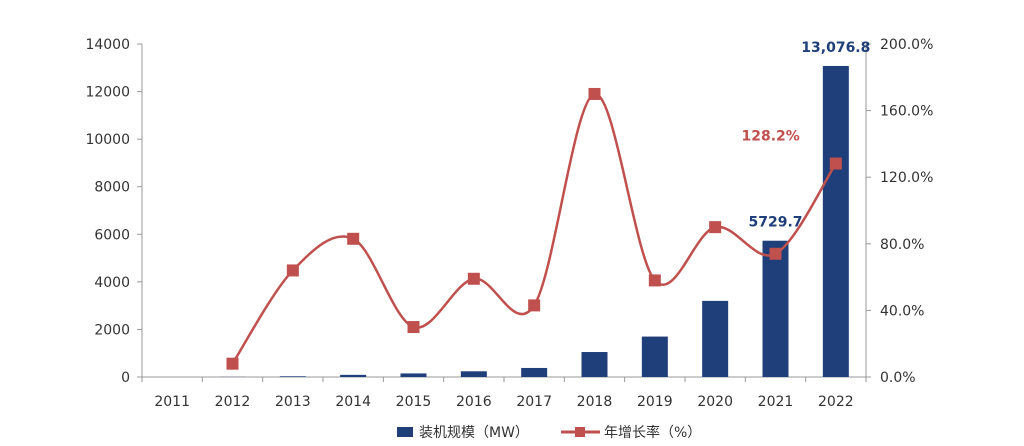 This screenshot has height=446, width=1024. What do you see at coordinates (114, 211) in the screenshot?
I see `left-y-axis: 0 2000 4000 6000 8000 10000 12000 14000` at bounding box center [114, 211].